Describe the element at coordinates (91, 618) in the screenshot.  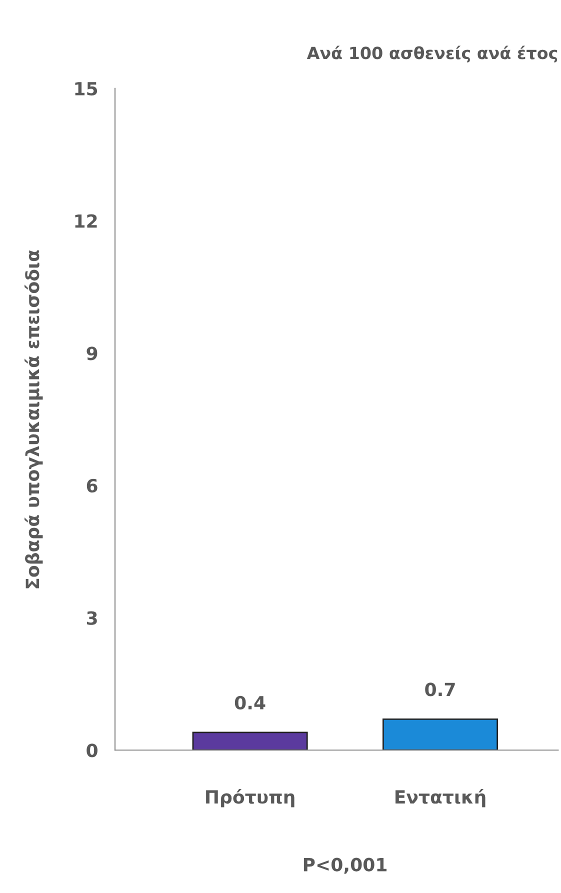
I see `y-tick-label: 3` at that location.